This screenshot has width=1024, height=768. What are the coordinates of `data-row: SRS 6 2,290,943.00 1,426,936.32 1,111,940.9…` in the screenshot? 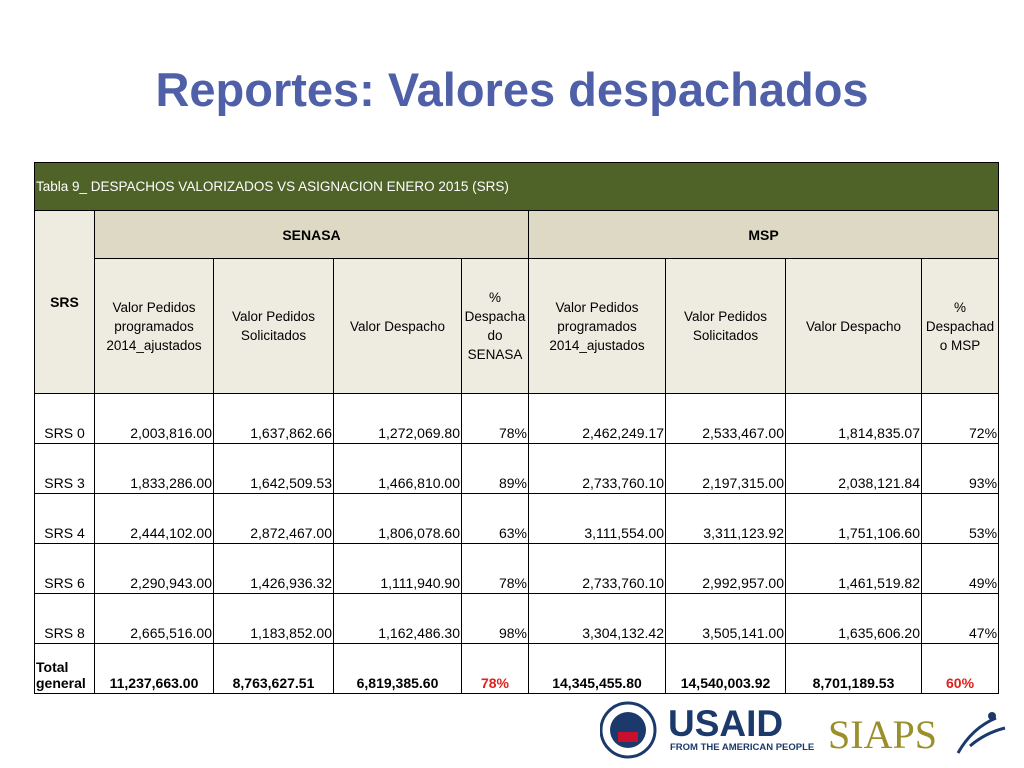 It's located at (517, 568).